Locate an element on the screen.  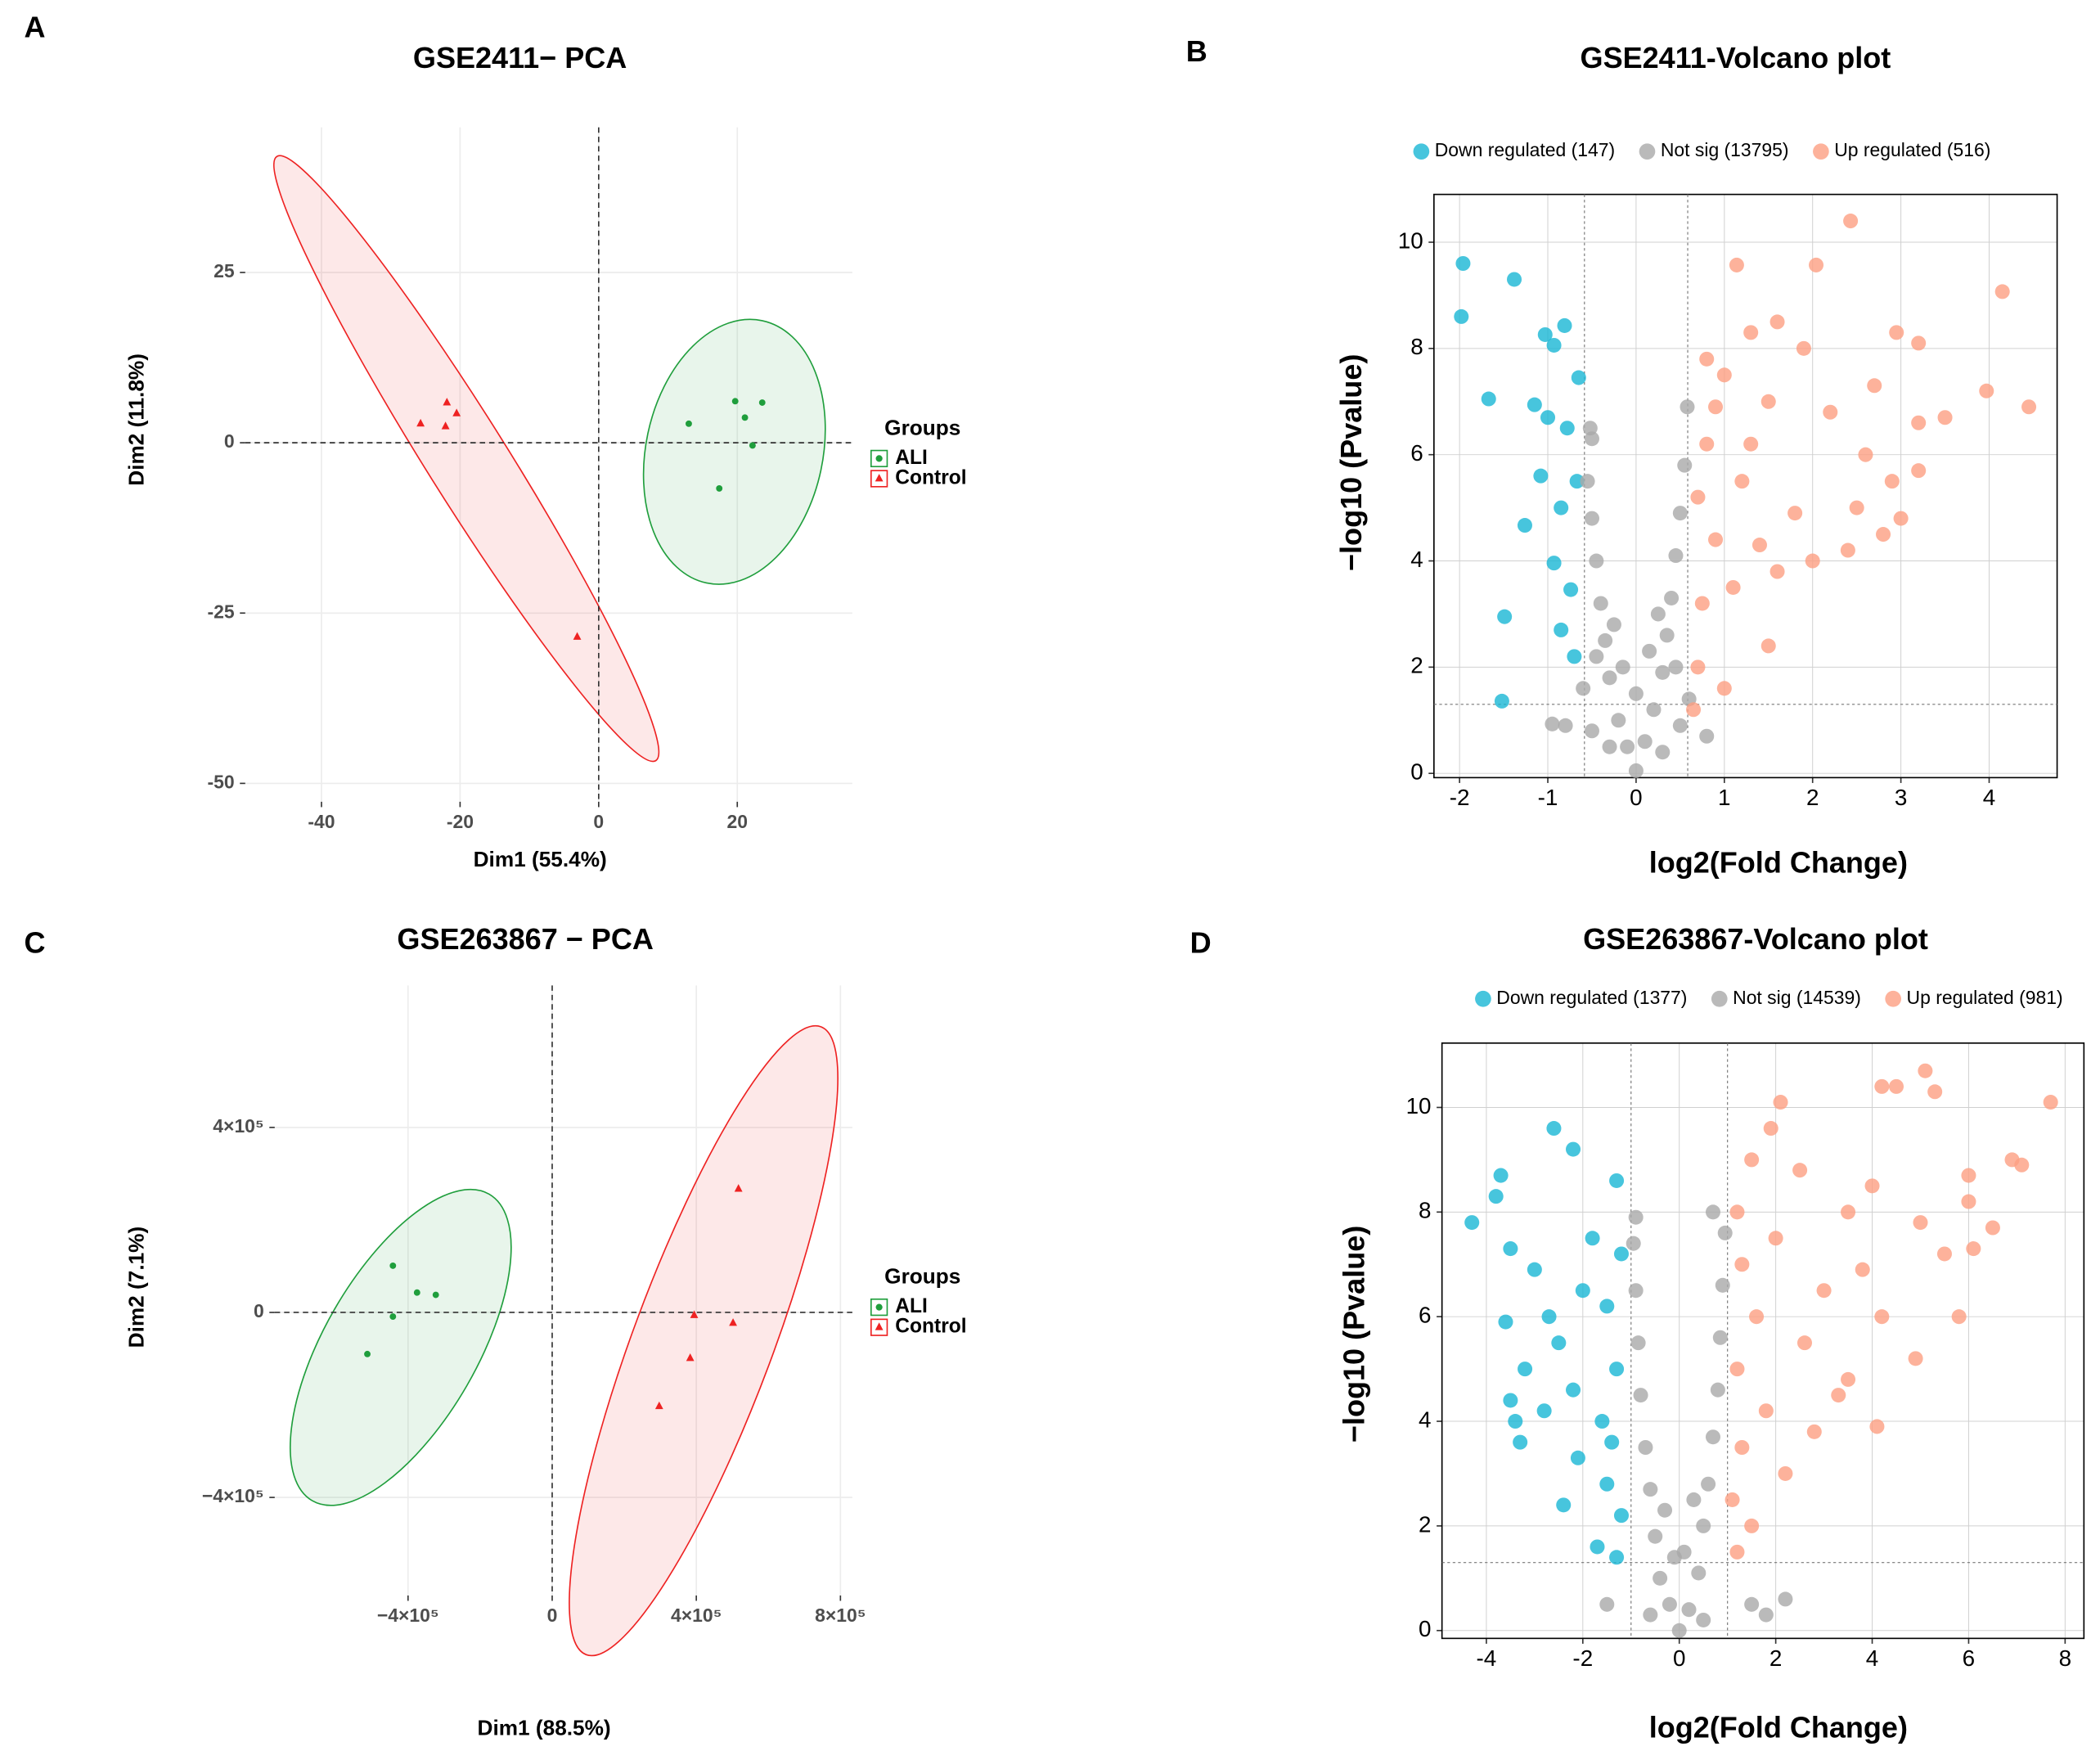
y-tick-label: 2 is located at coordinates (1425, 1524).